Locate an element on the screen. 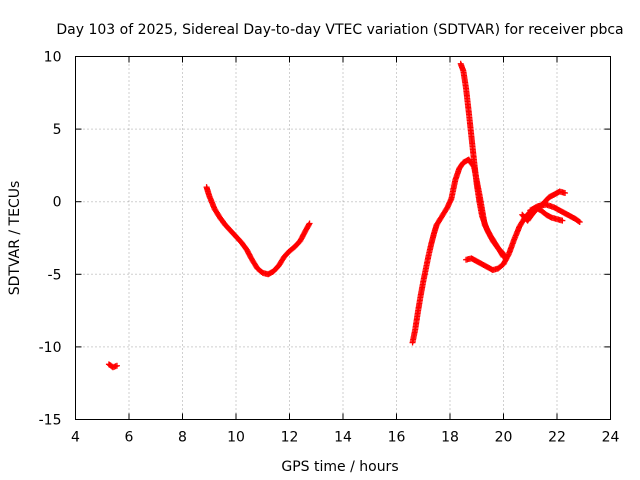  x-tick-label: 18 is located at coordinates (450, 438).